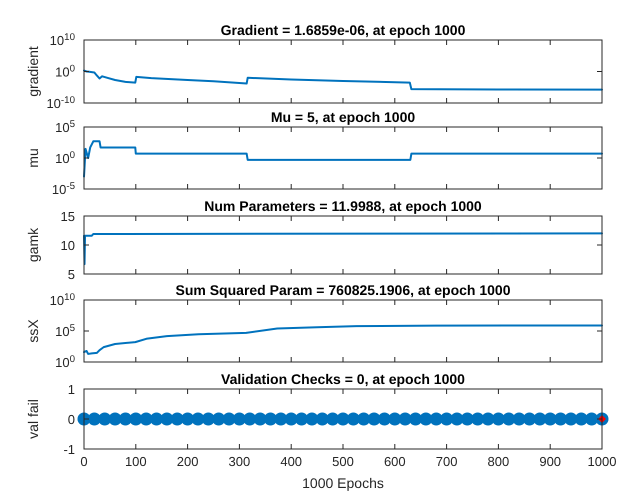  Describe the element at coordinates (67, 245) in the screenshot. I see `y-tick-label: 10` at that location.